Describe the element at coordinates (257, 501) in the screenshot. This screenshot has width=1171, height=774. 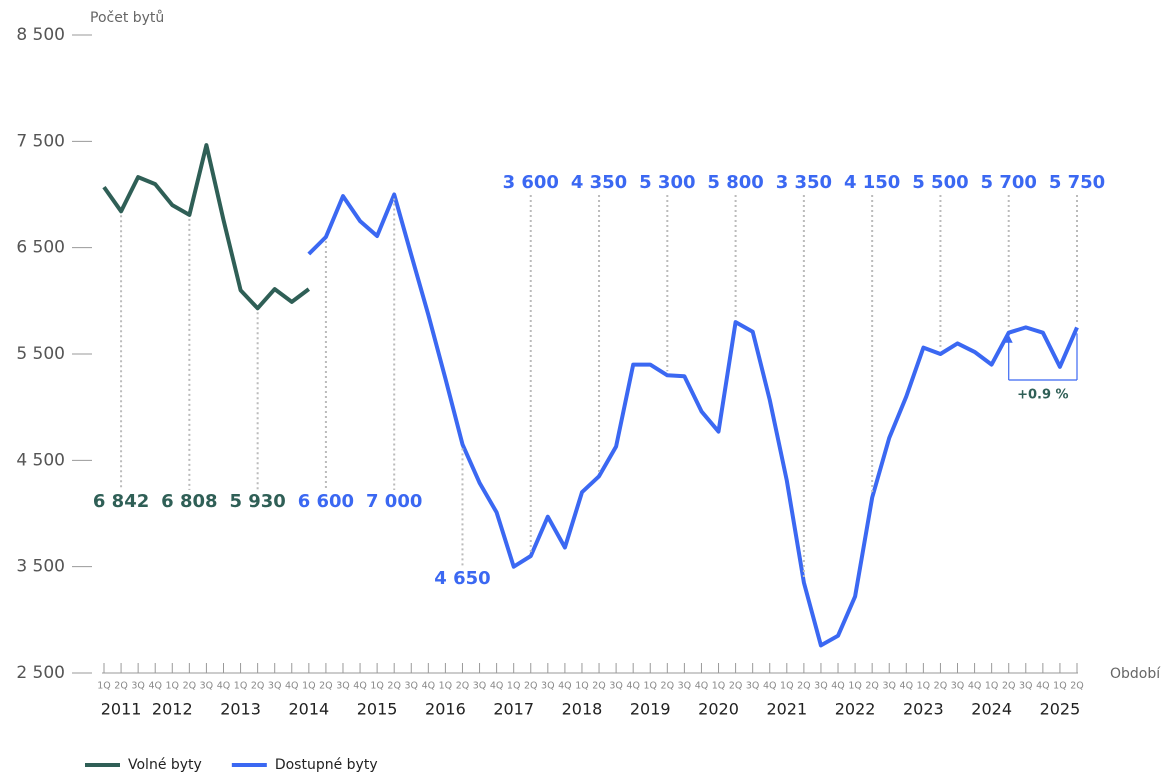
I see `data-label: 5 930` at that location.